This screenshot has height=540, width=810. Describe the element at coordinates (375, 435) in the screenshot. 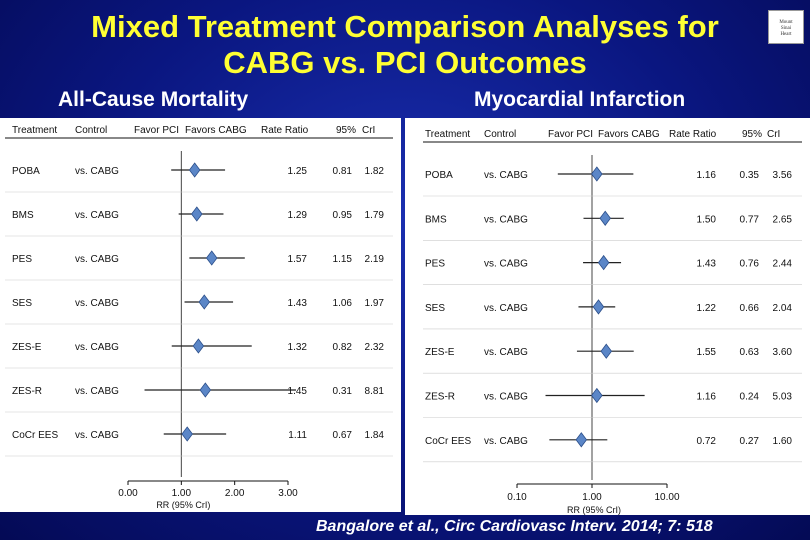

I see `row-ci-upper: 1.84` at that location.